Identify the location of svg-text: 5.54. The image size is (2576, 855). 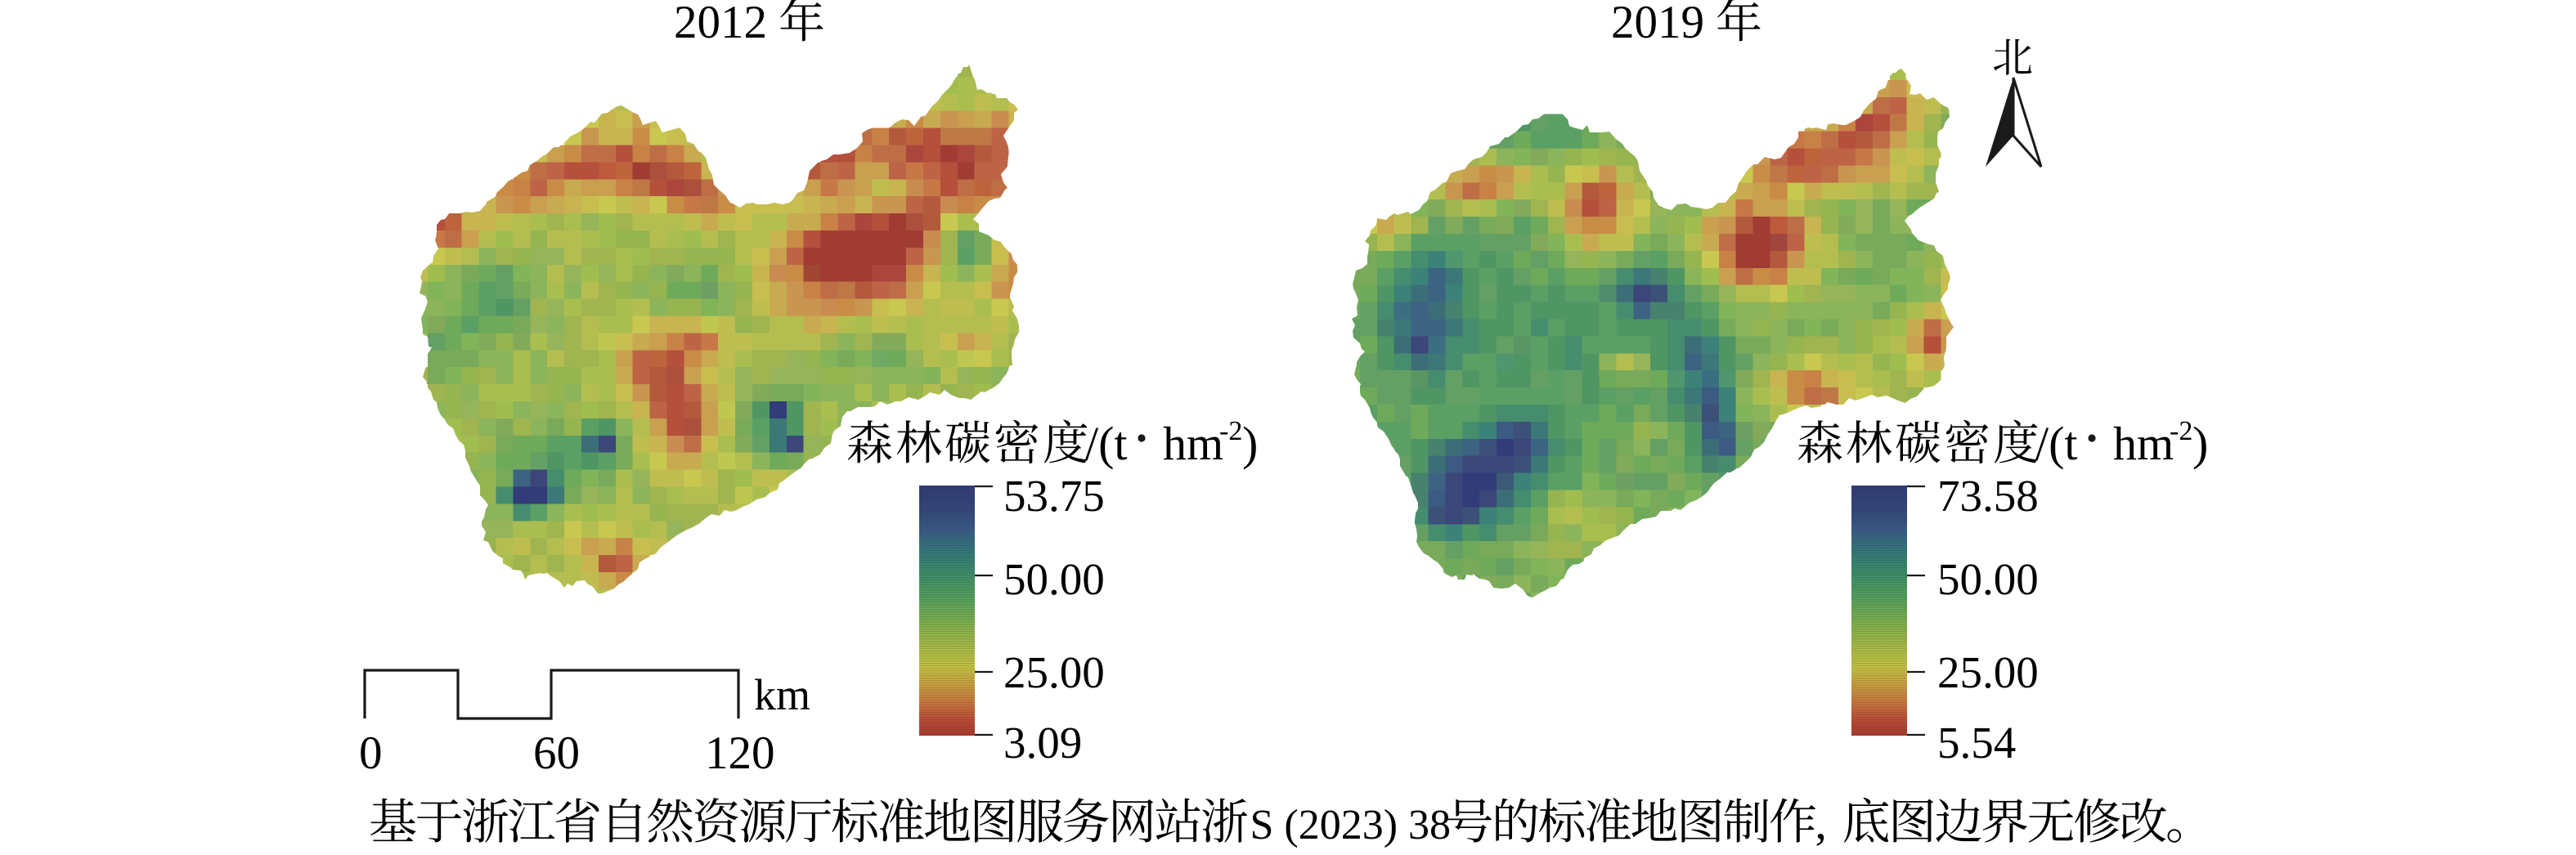
(1976, 743).